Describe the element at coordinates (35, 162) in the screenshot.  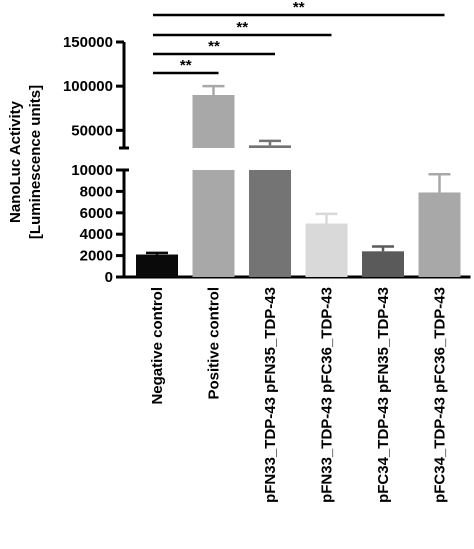
I see `y-axis-label-line2: [Luminescence units]` at that location.